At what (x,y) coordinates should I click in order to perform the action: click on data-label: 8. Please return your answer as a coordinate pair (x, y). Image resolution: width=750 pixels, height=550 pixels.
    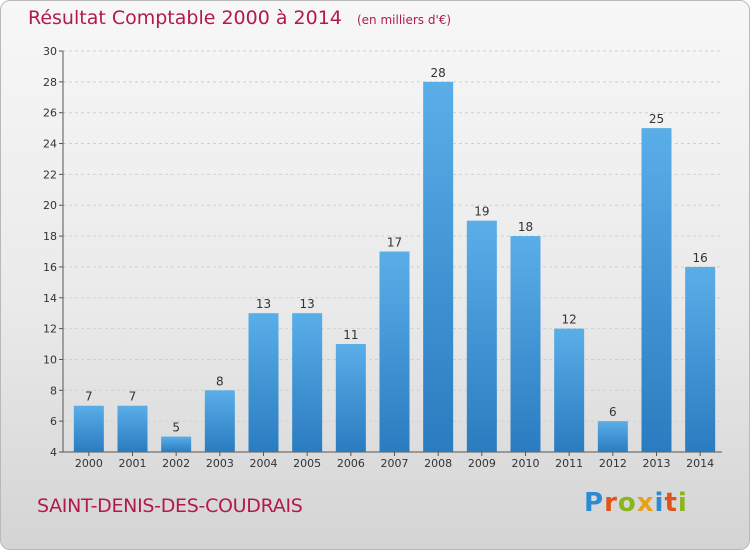
    Looking at the image, I should click on (220, 381).